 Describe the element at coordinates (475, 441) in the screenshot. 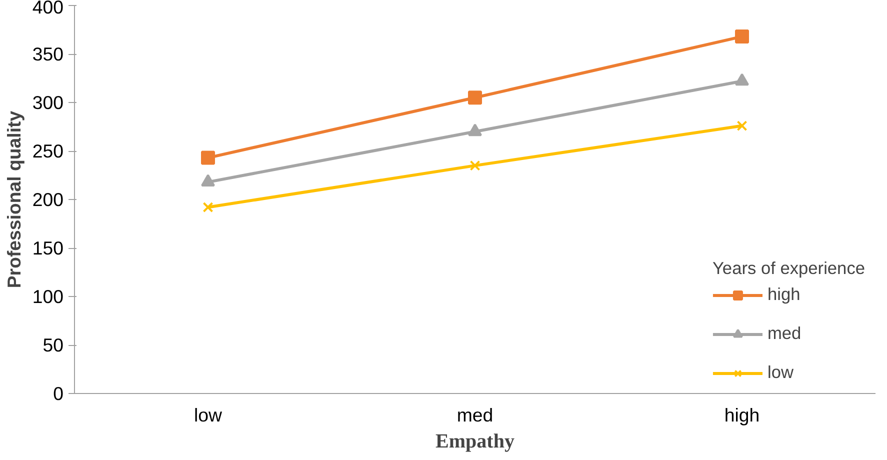

I see `x-axis-title: Empathy` at that location.